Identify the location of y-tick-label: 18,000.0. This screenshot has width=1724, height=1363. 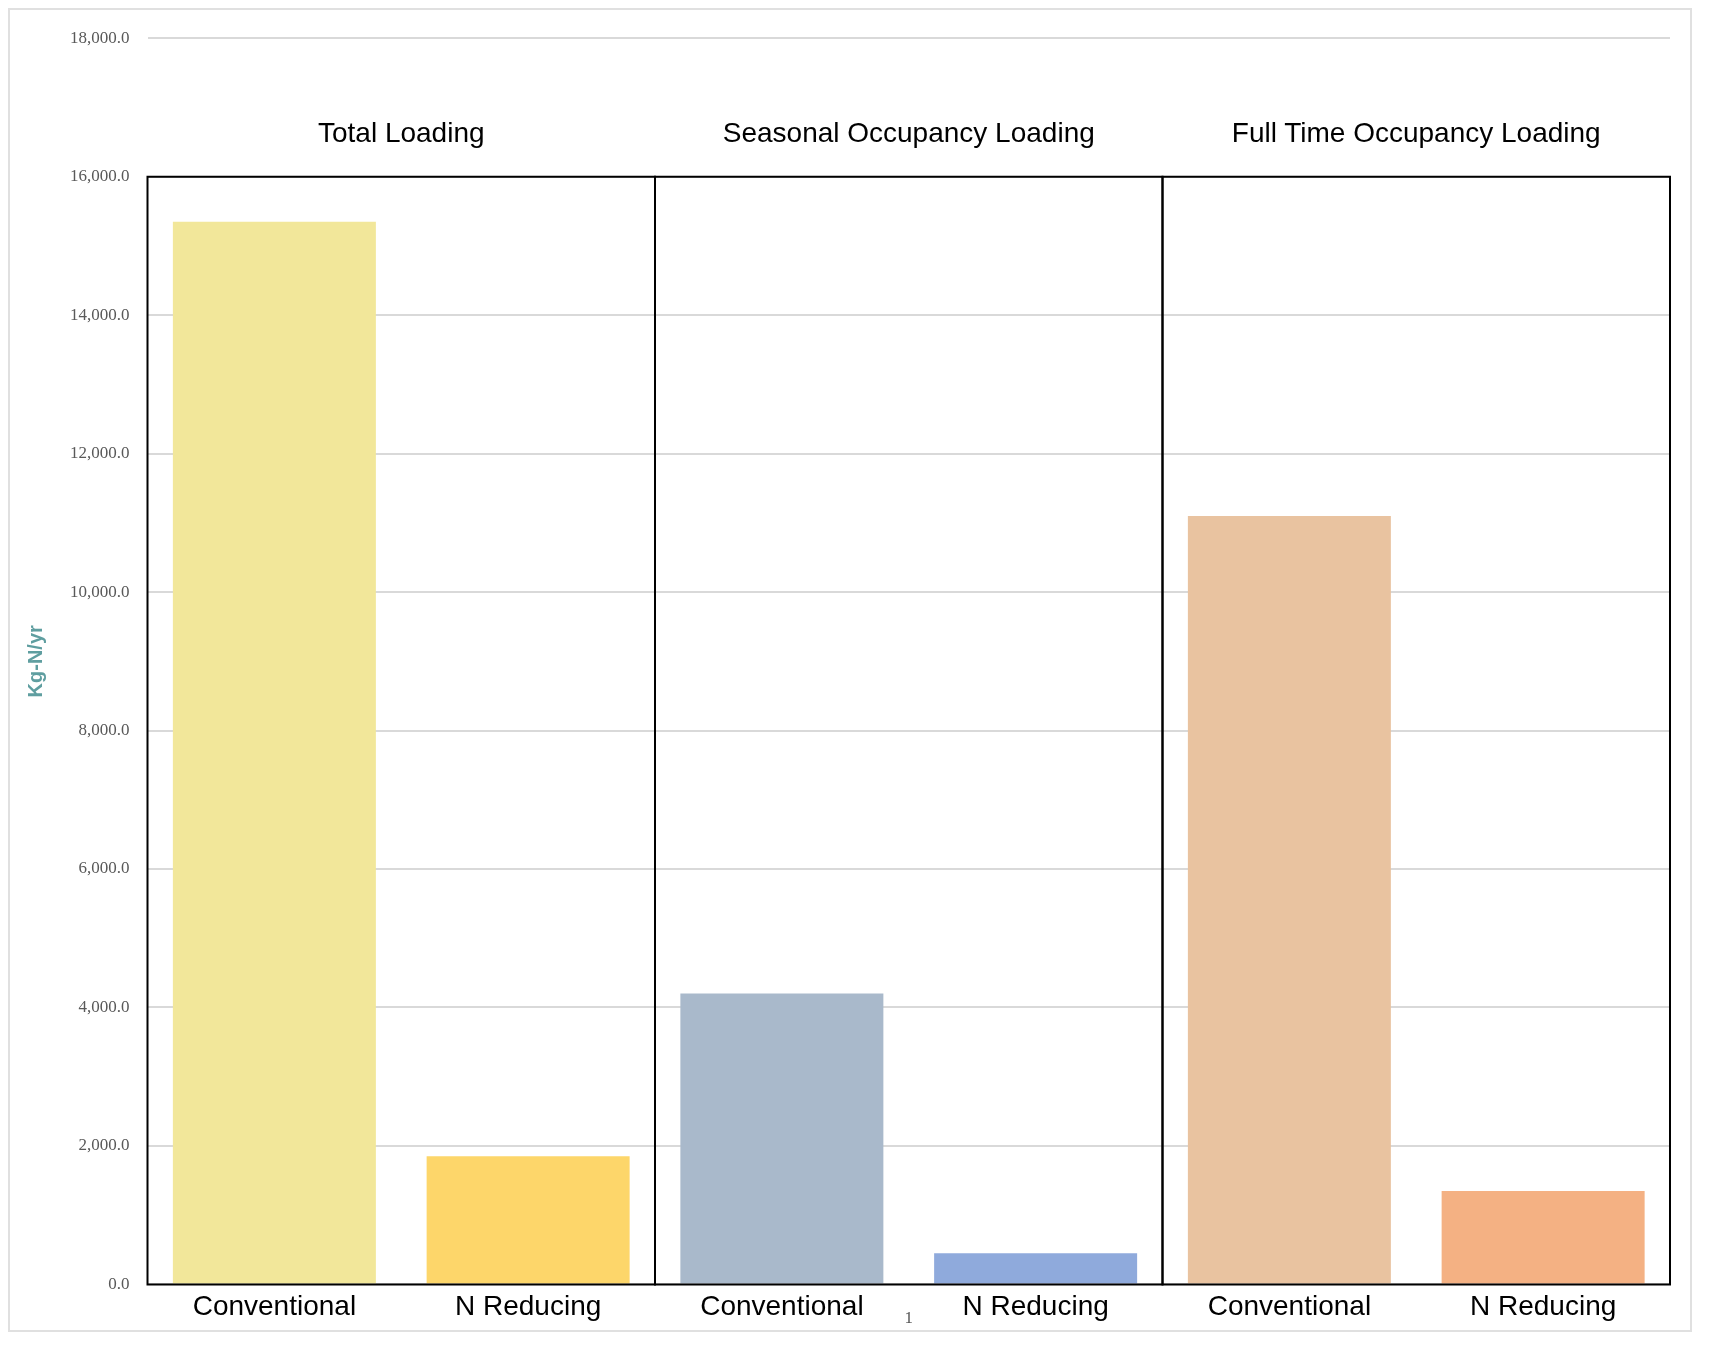
(100, 37).